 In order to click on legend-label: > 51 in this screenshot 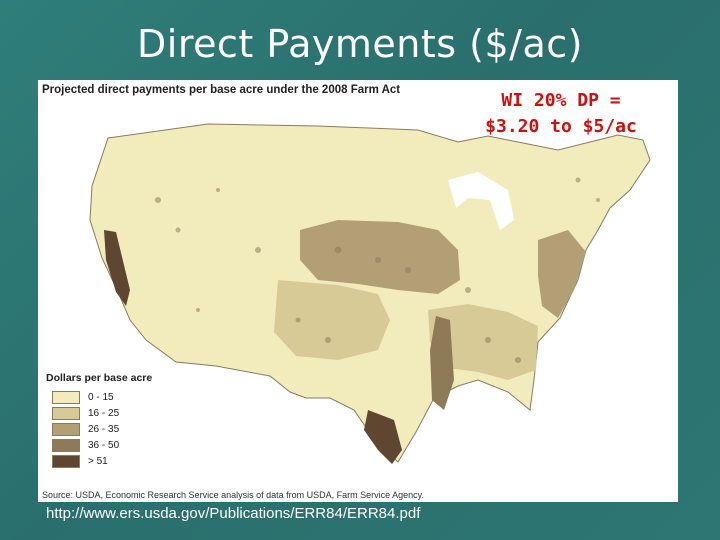, I will do `click(98, 461)`.